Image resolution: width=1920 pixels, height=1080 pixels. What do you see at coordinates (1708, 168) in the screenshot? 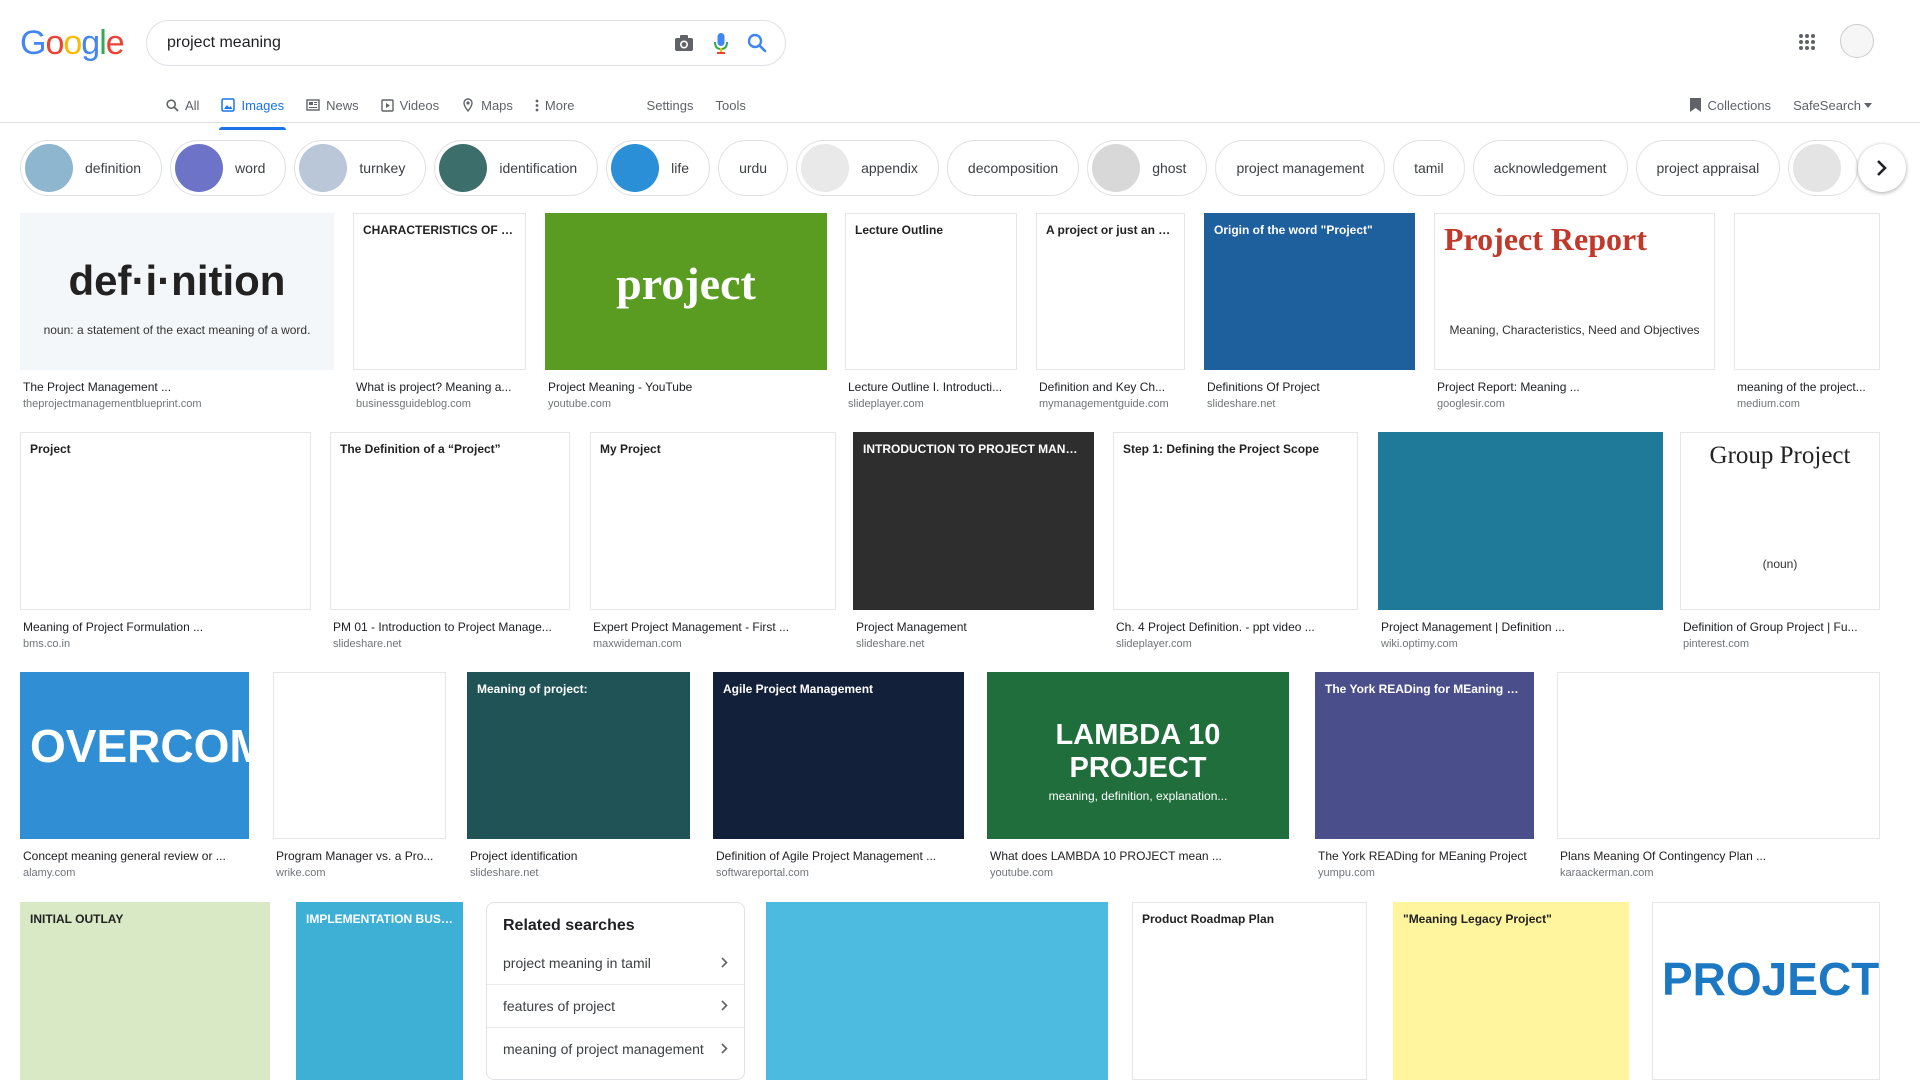
I see `chip-project-appraisal: project appraisal` at bounding box center [1708, 168].